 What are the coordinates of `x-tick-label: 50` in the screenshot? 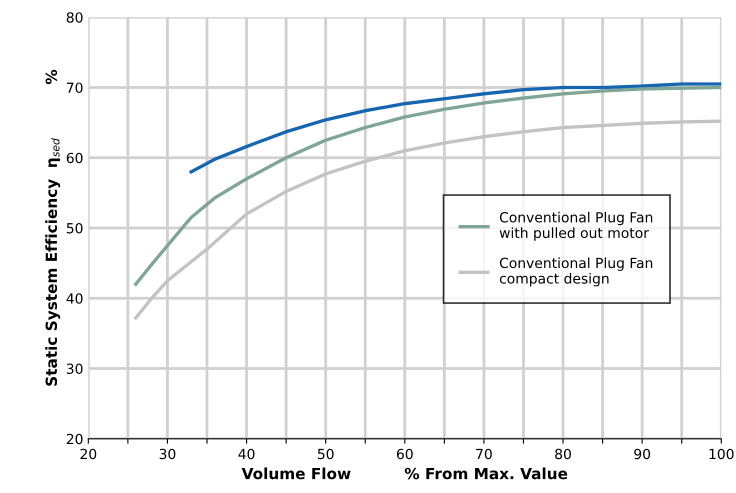 It's located at (326, 454).